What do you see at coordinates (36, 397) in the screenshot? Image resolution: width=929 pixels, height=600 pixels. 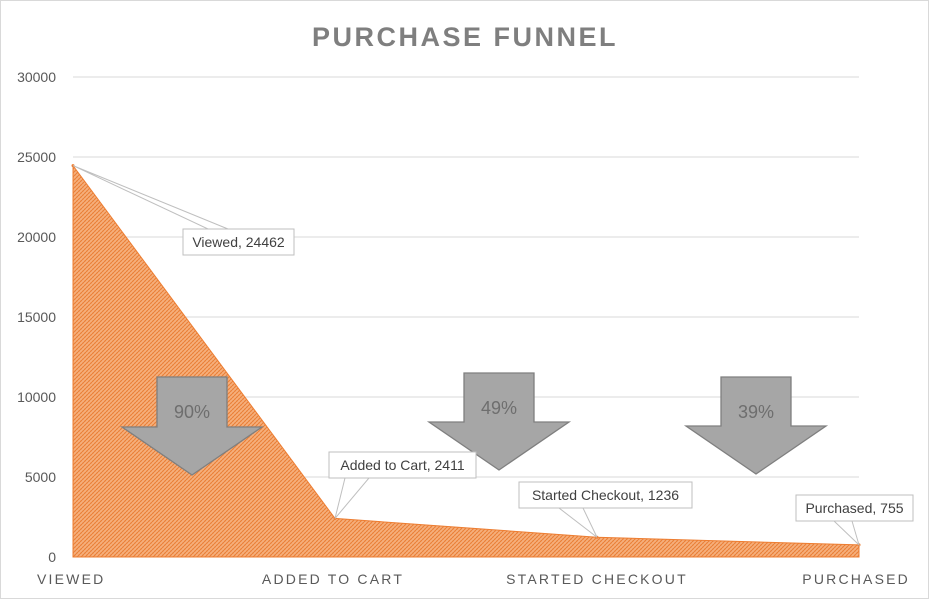 I see `y-tick-label: 10000` at bounding box center [36, 397].